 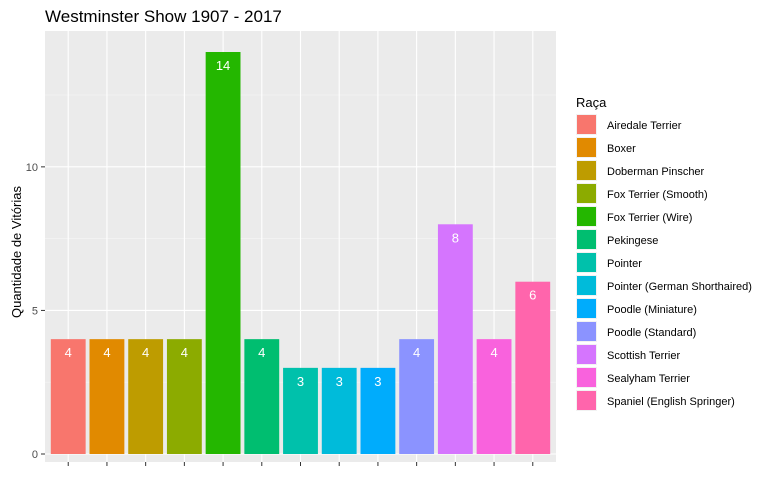 I want to click on legend-label: Poodle (Standard), so click(x=651, y=333).